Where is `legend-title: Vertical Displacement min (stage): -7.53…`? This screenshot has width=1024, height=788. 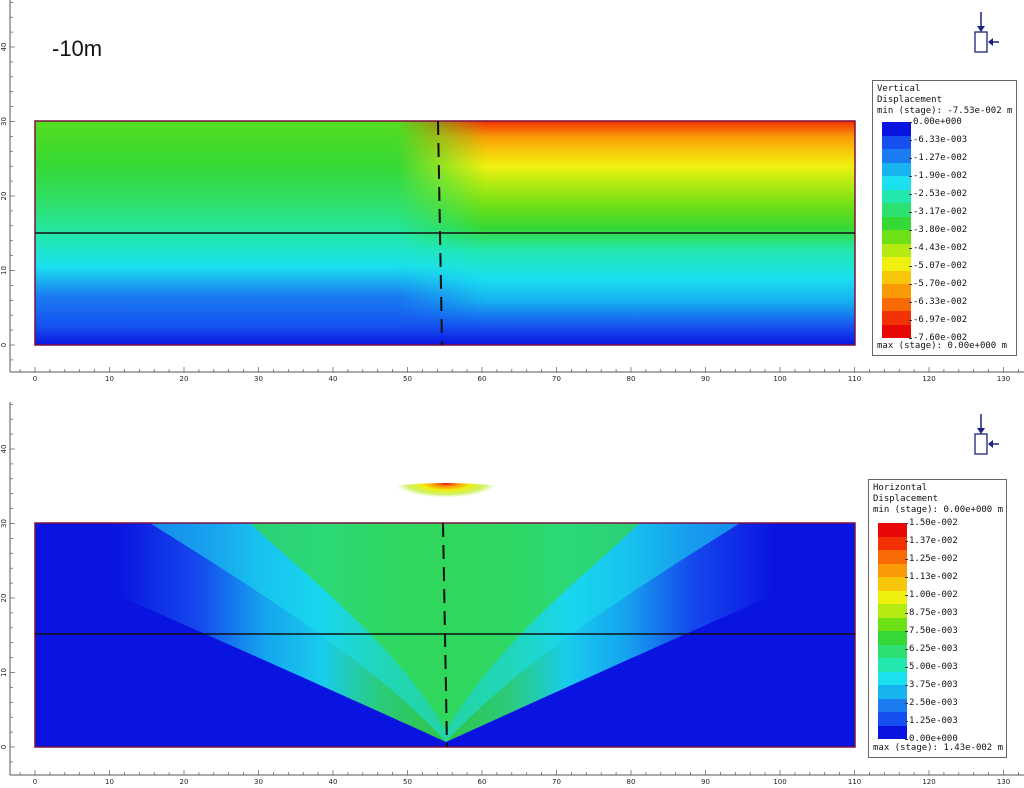
legend-title: Vertical Displacement min (stage): -7.53… is located at coordinates (945, 100).